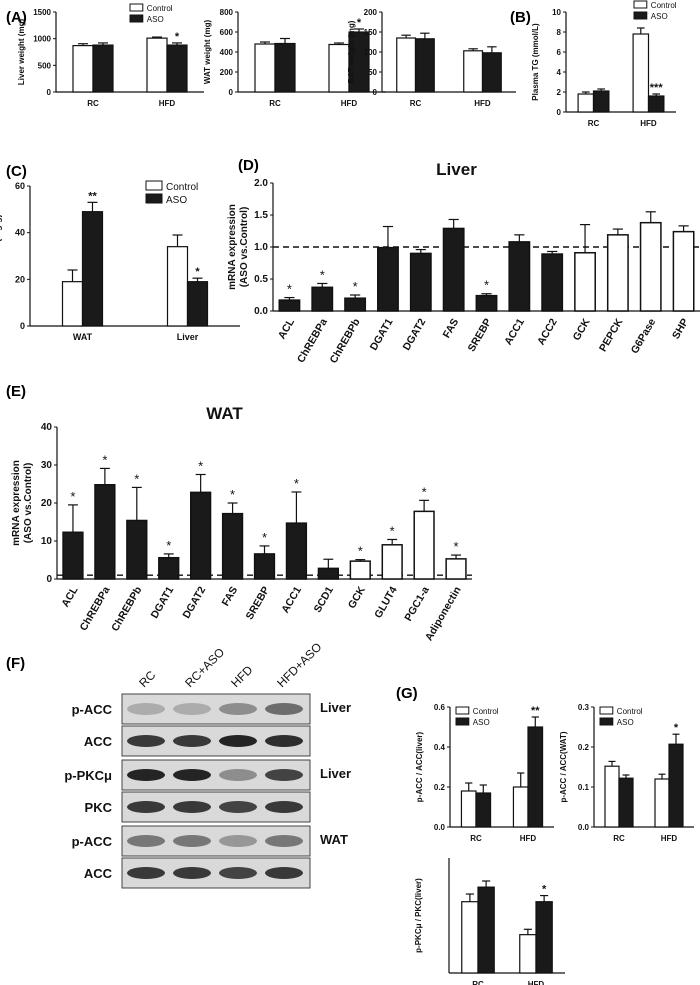 The width and height of the screenshot is (700, 985). Describe the element at coordinates (136, 7) in the screenshot. I see `legend-swatch-control` at that location.